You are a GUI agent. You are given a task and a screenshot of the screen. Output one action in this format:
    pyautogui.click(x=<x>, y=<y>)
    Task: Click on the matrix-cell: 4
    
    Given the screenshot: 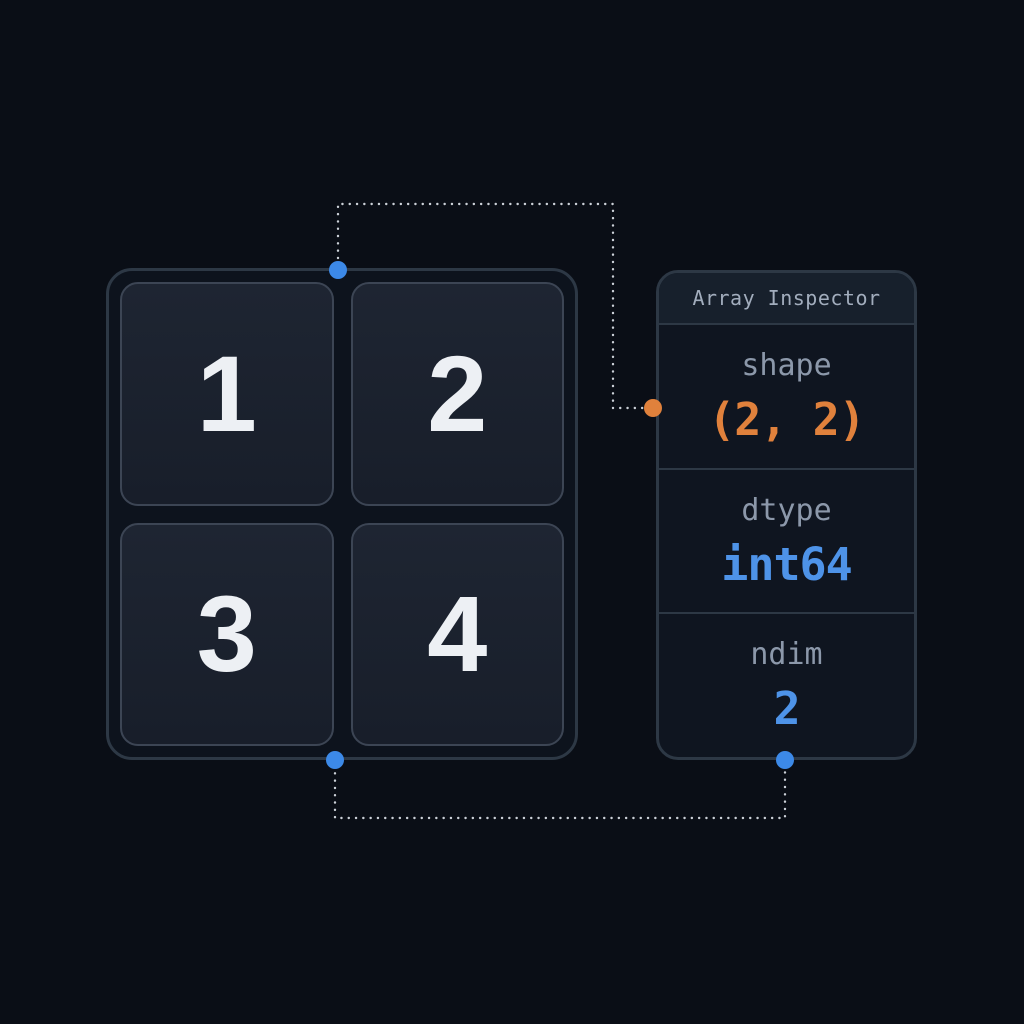 What is the action you would take?
    pyautogui.click(x=457, y=634)
    